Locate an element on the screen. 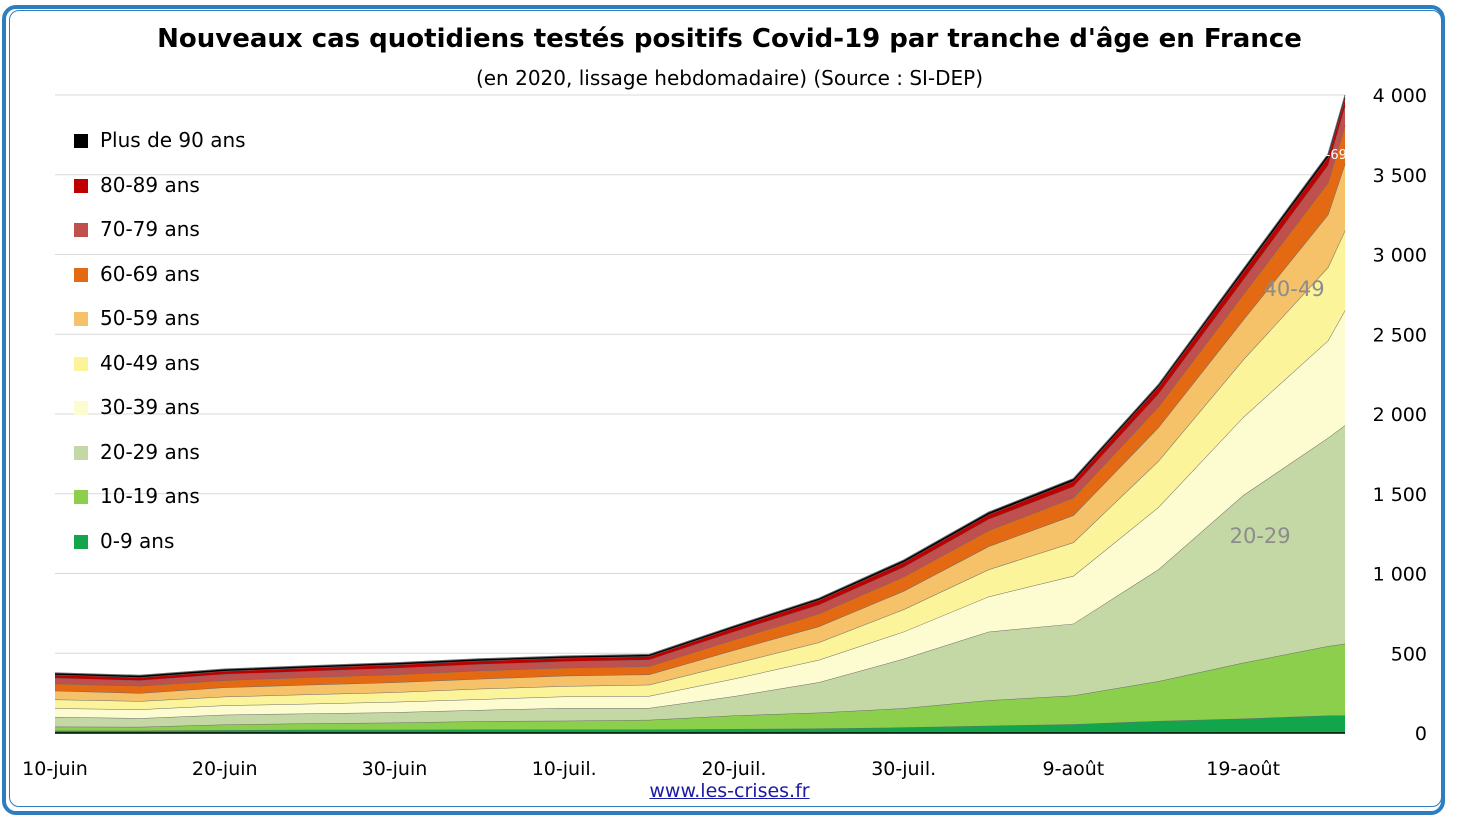 Image resolution: width=1459 pixels, height=823 pixels. legend-item: 50-59 ans is located at coordinates (160, 318).